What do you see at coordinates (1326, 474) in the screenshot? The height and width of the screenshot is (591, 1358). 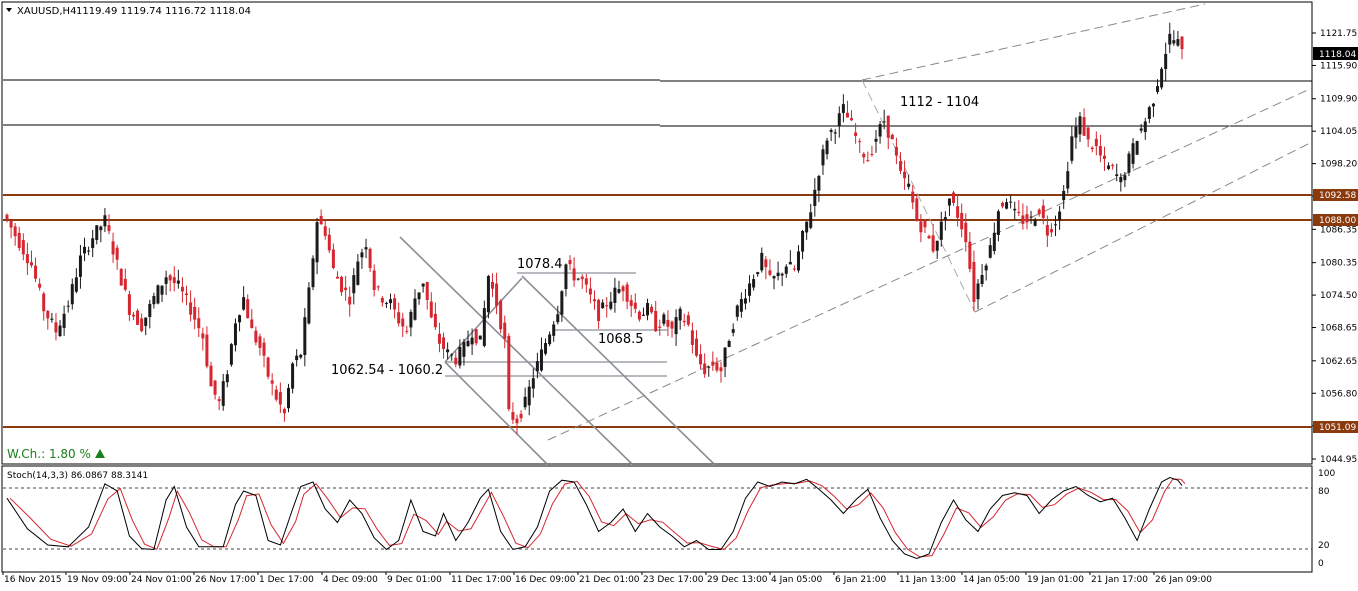 I see `indicator-tick-label: 100` at bounding box center [1326, 474].